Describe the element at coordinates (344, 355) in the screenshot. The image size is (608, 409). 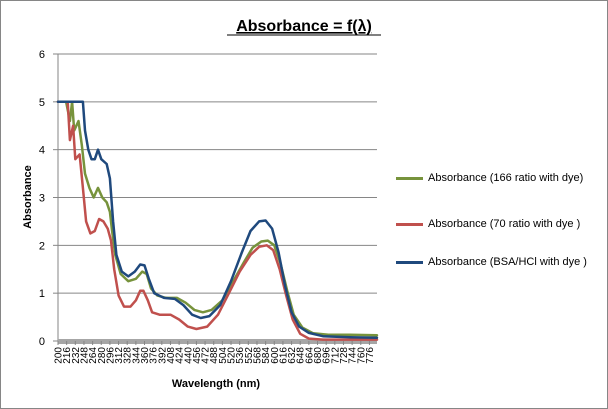
I see `x-tick-label: 728` at that location.